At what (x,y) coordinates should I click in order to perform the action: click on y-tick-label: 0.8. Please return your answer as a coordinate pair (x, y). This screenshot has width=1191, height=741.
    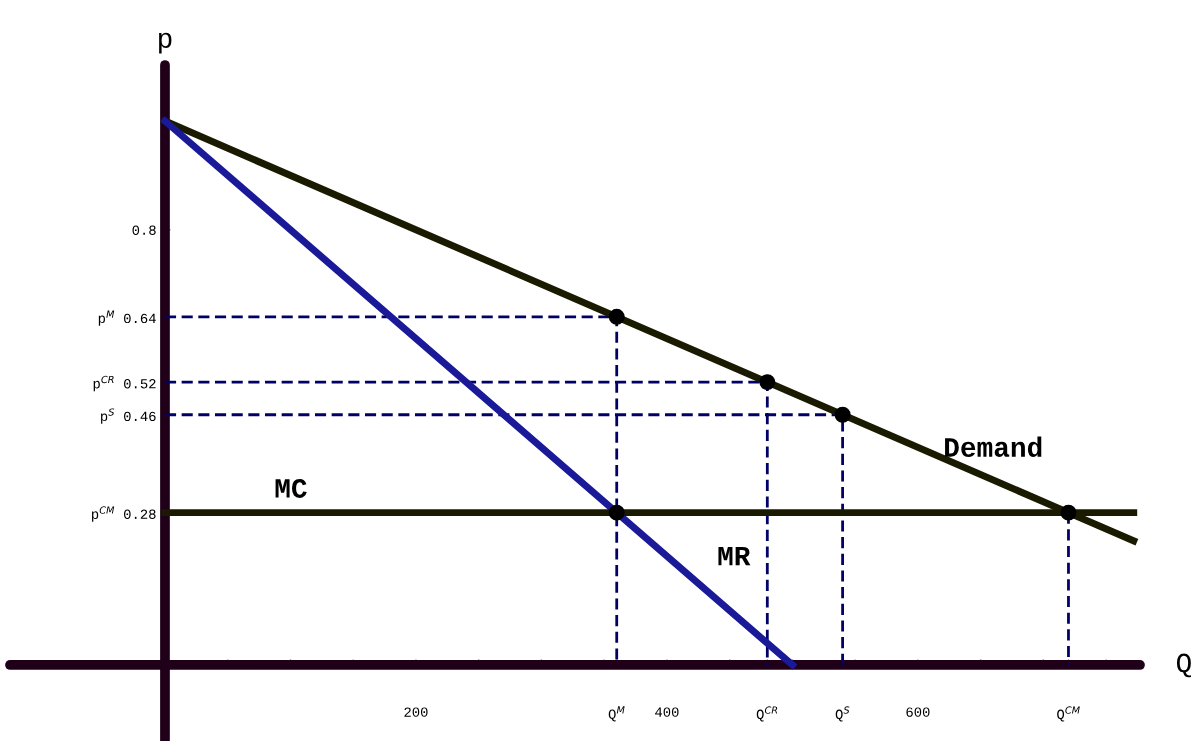
    Looking at the image, I should click on (144, 230).